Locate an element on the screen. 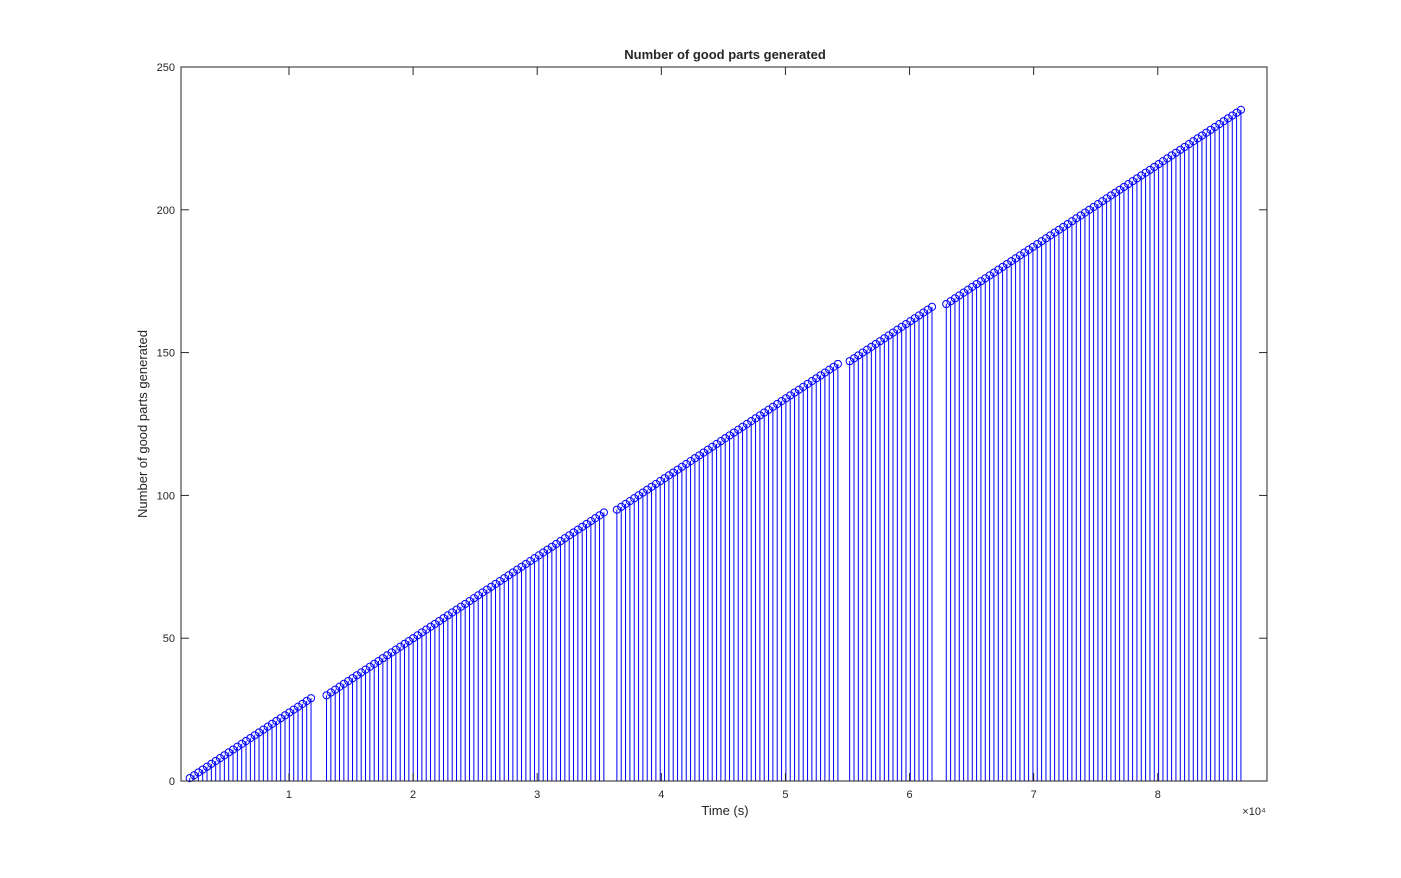 The height and width of the screenshot is (878, 1401). y-tick-label: 150 is located at coordinates (166, 354).